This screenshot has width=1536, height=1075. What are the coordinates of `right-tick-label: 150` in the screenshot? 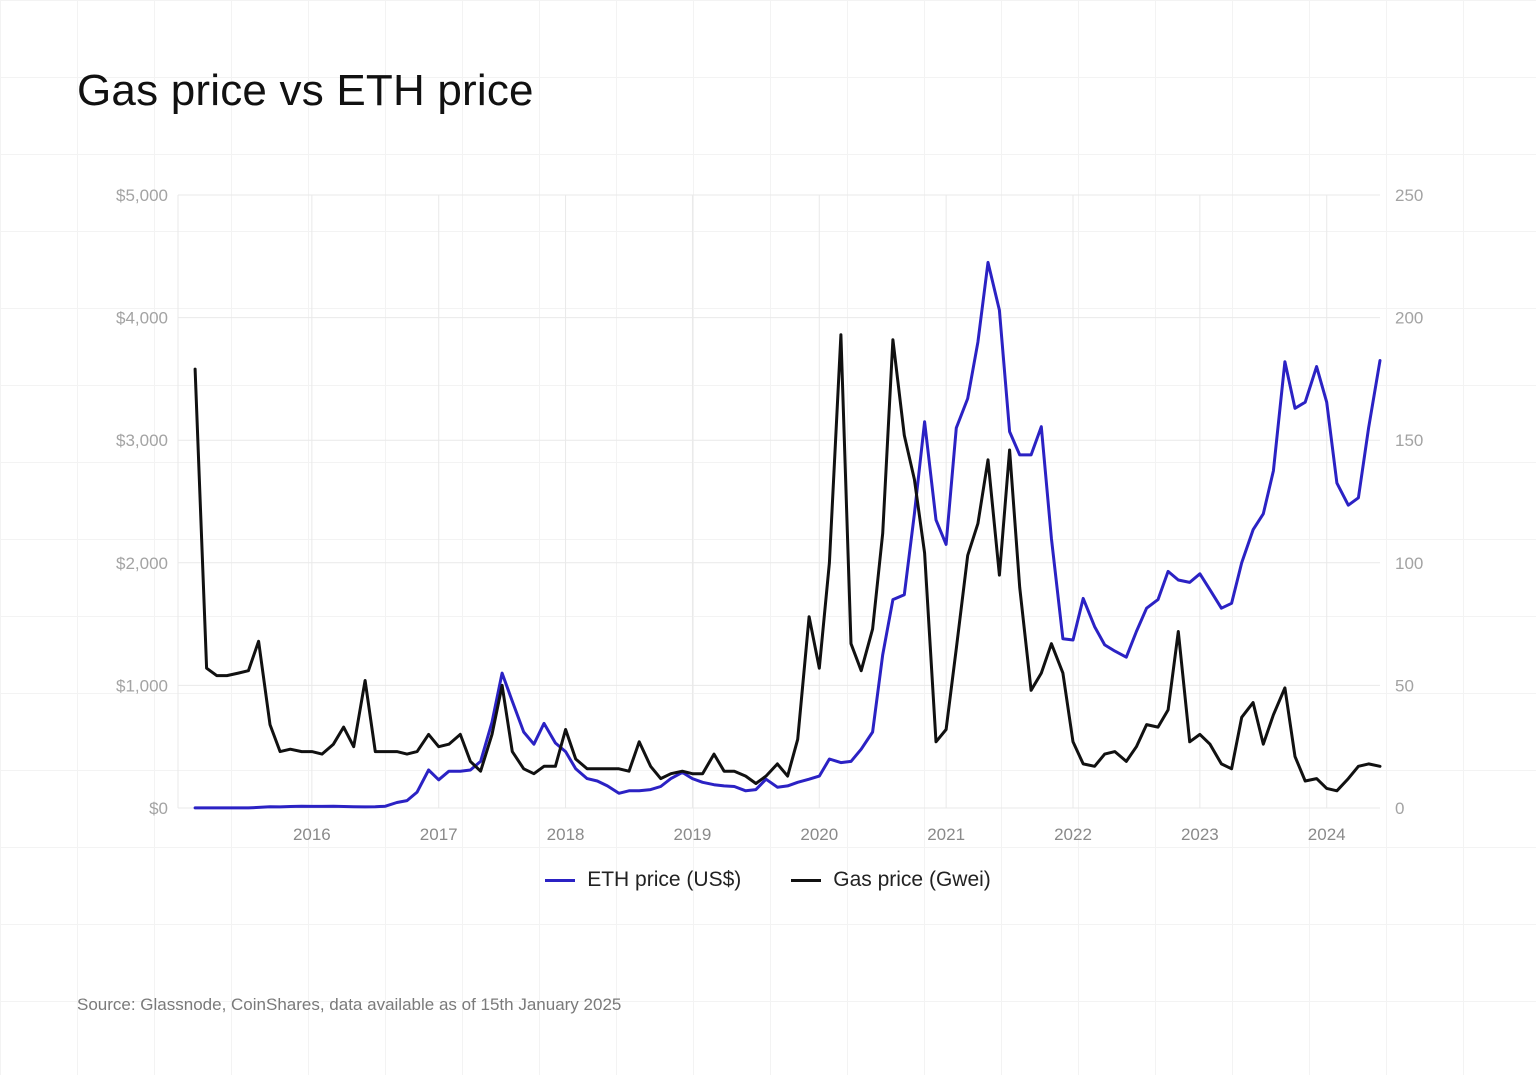 It's located at (1409, 440).